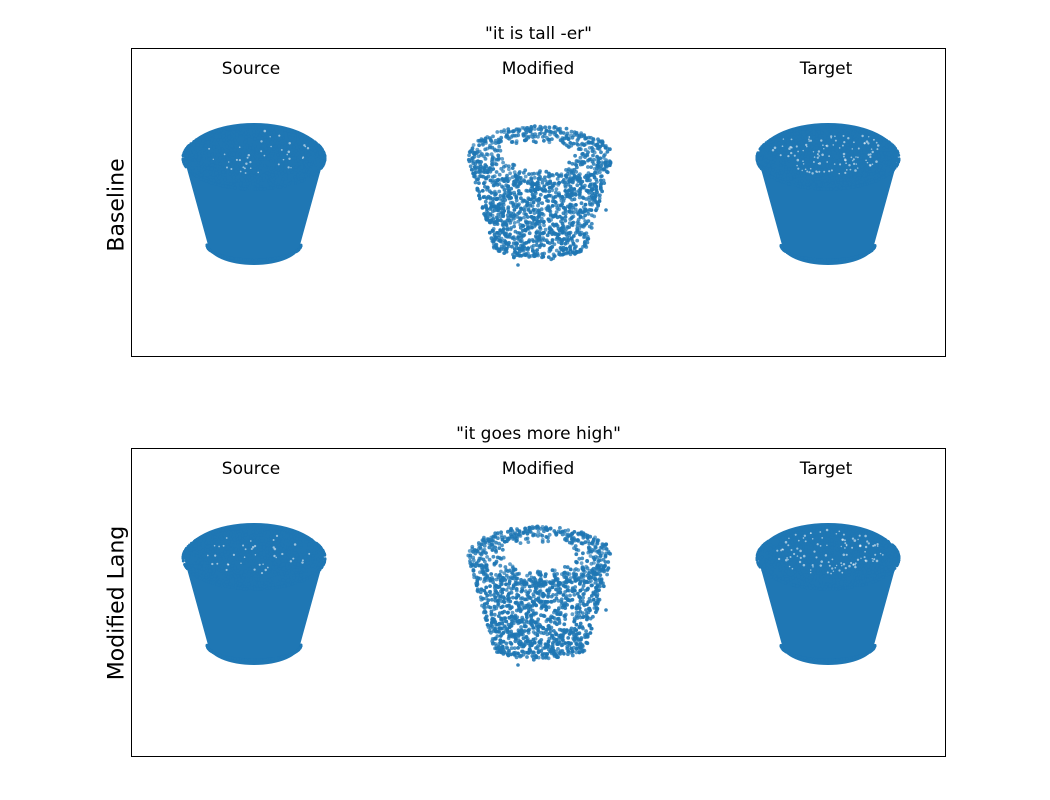  I want to click on panel-1-col-label-source: Source, so click(251, 69).